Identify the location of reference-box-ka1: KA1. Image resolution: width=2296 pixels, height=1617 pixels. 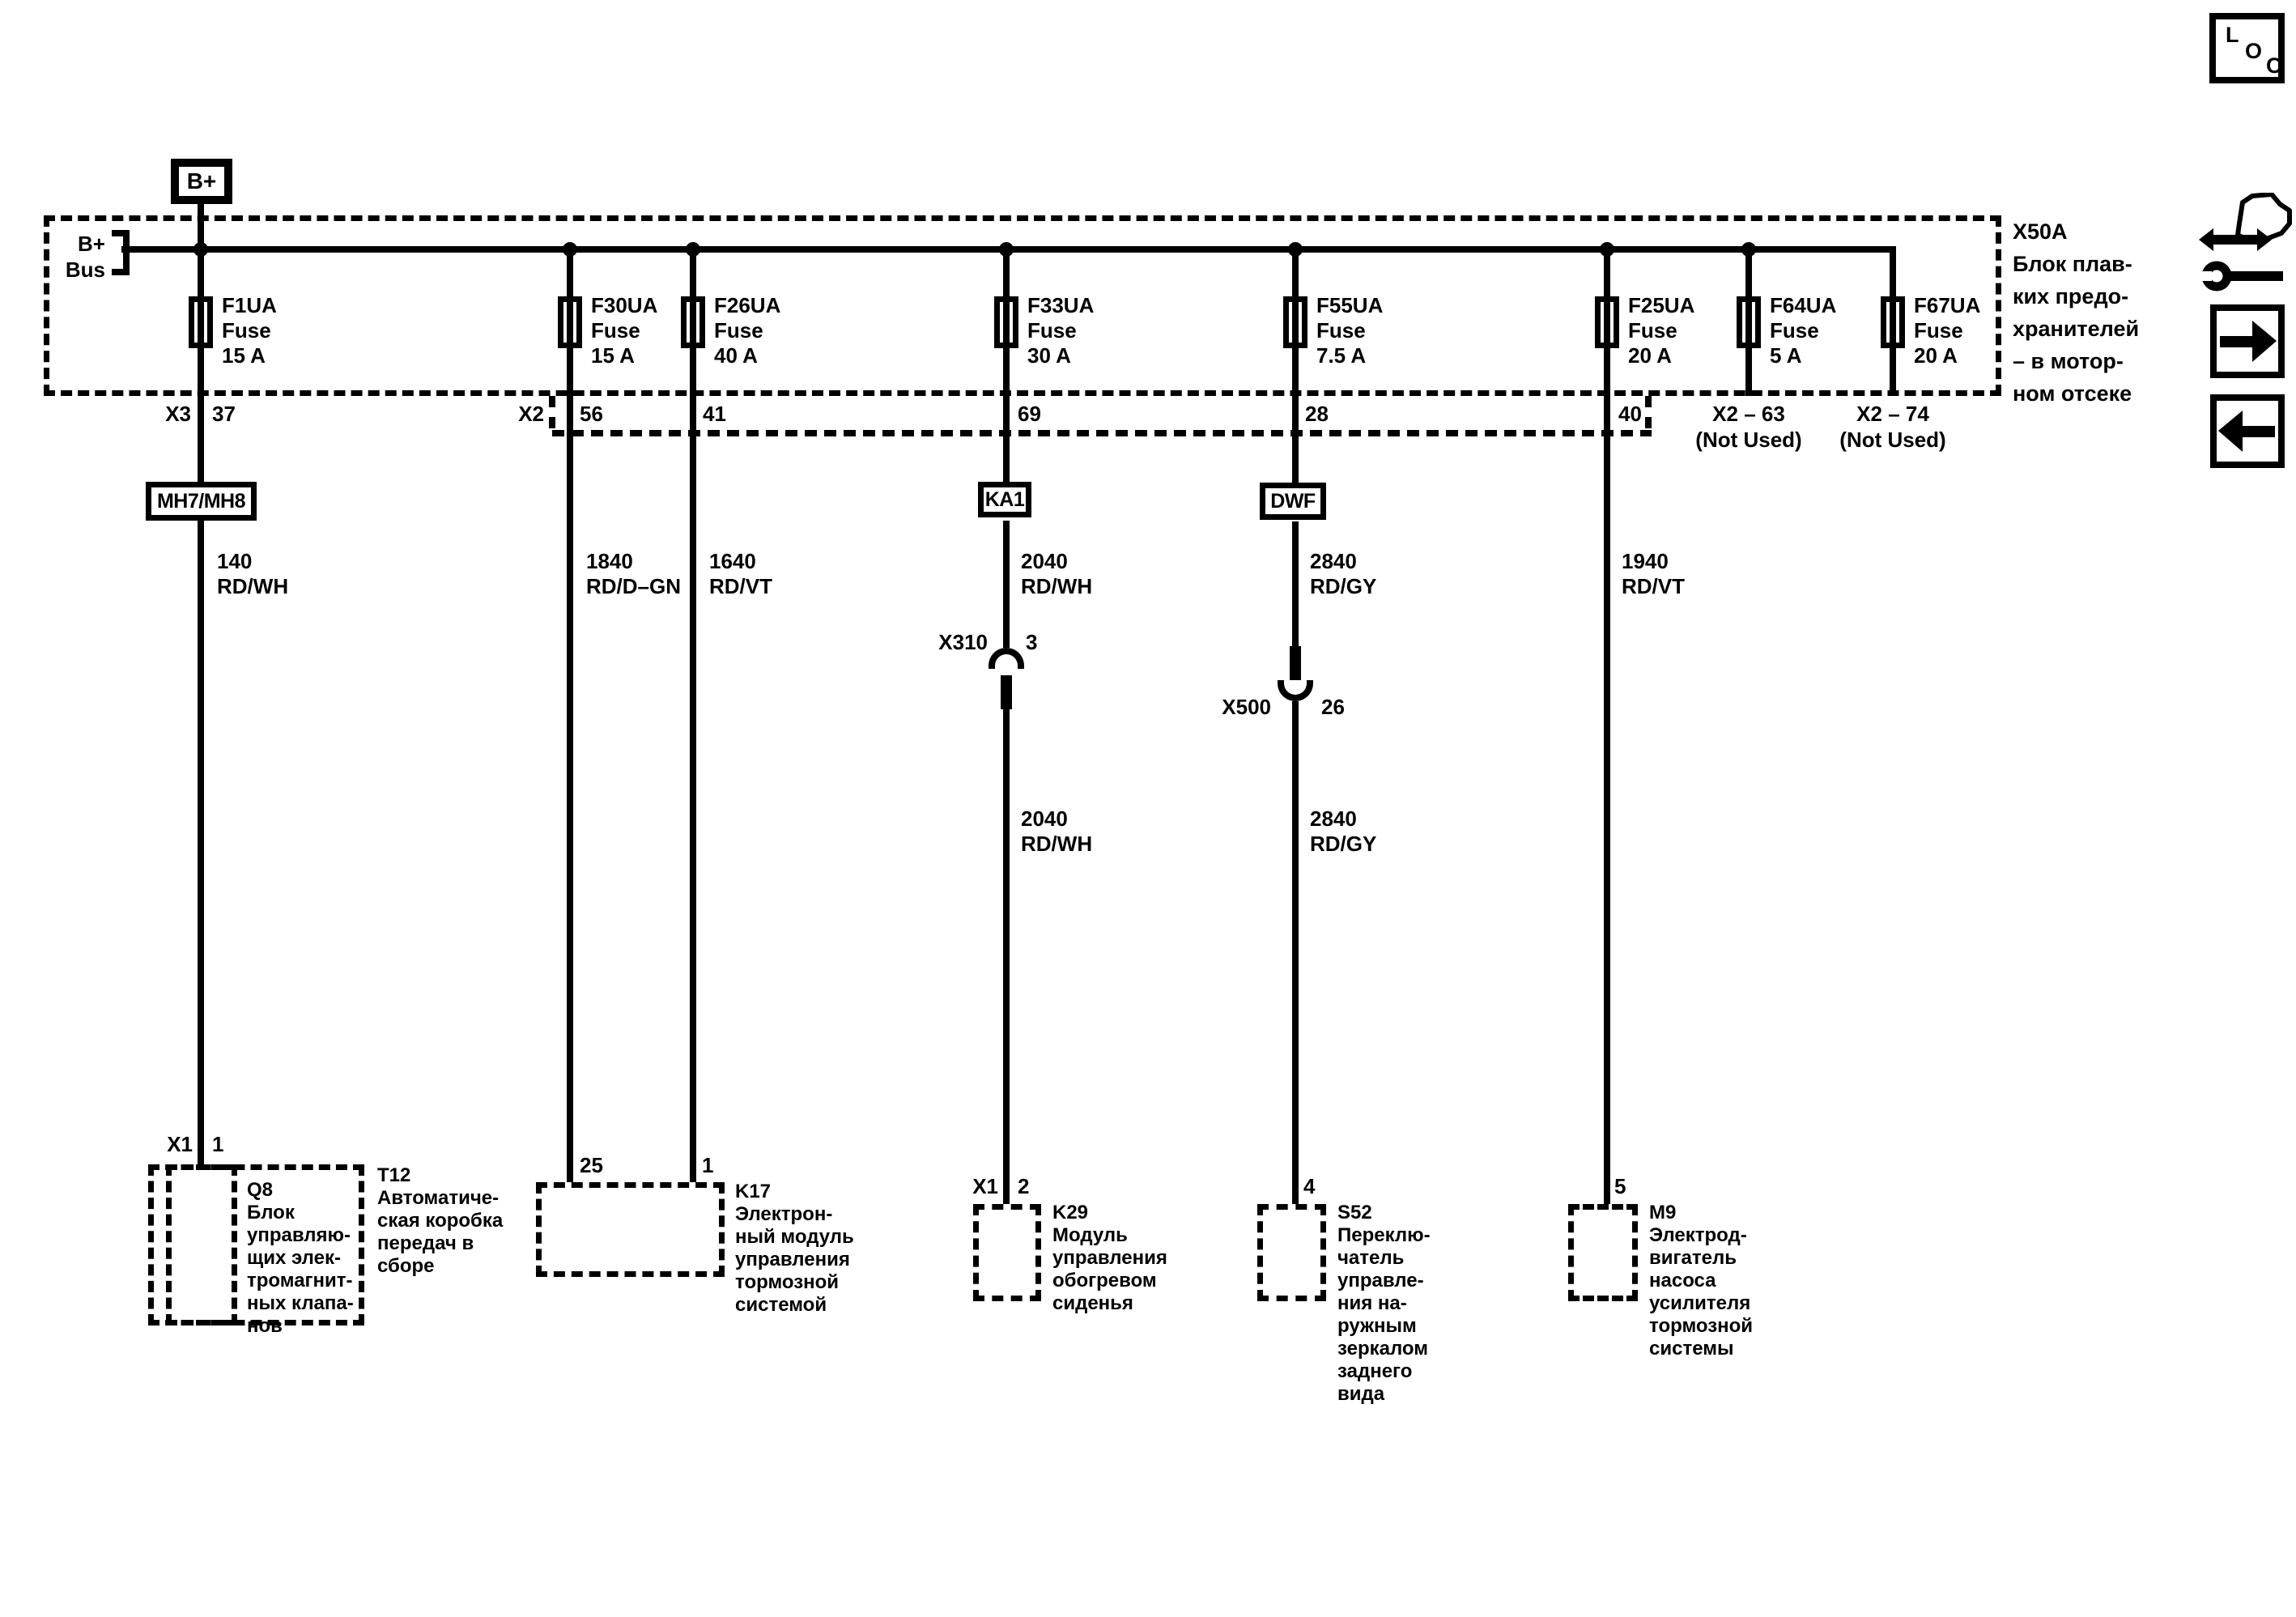
(1004, 500).